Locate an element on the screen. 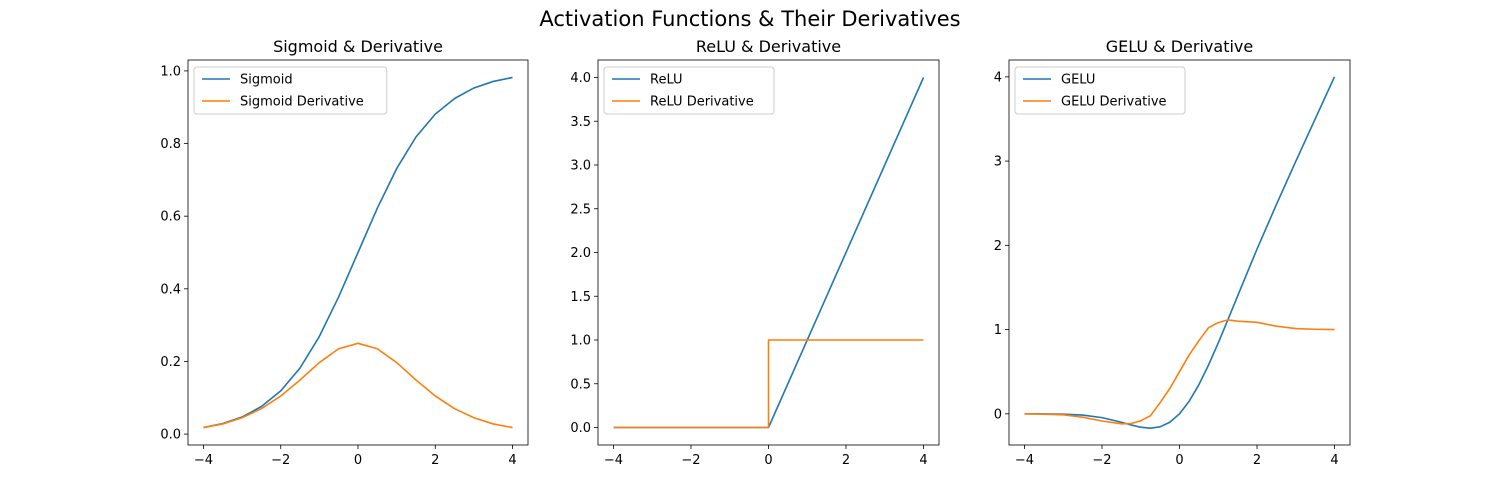 The image size is (1500, 500). subplot-title: Sigmoid & Derivative is located at coordinates (358, 46).